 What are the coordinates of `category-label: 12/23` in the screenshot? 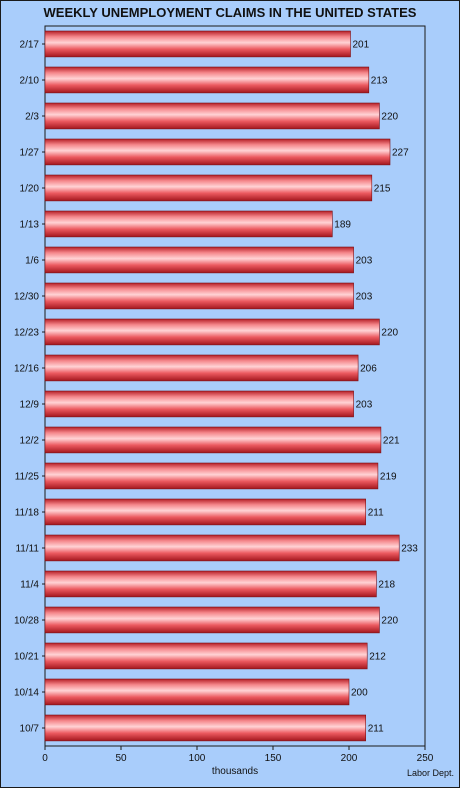 It's located at (26, 333).